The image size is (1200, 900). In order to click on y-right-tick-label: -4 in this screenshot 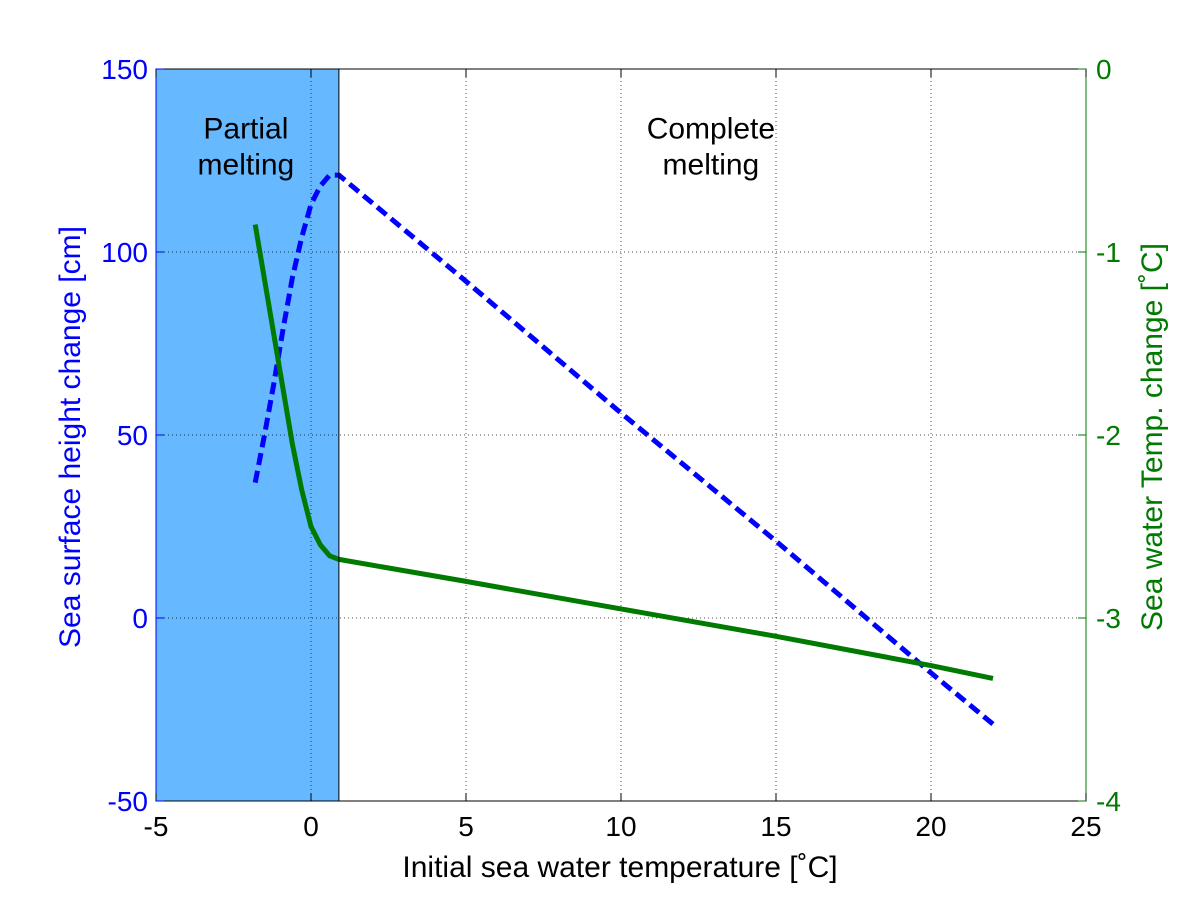, I will do `click(1108, 801)`.